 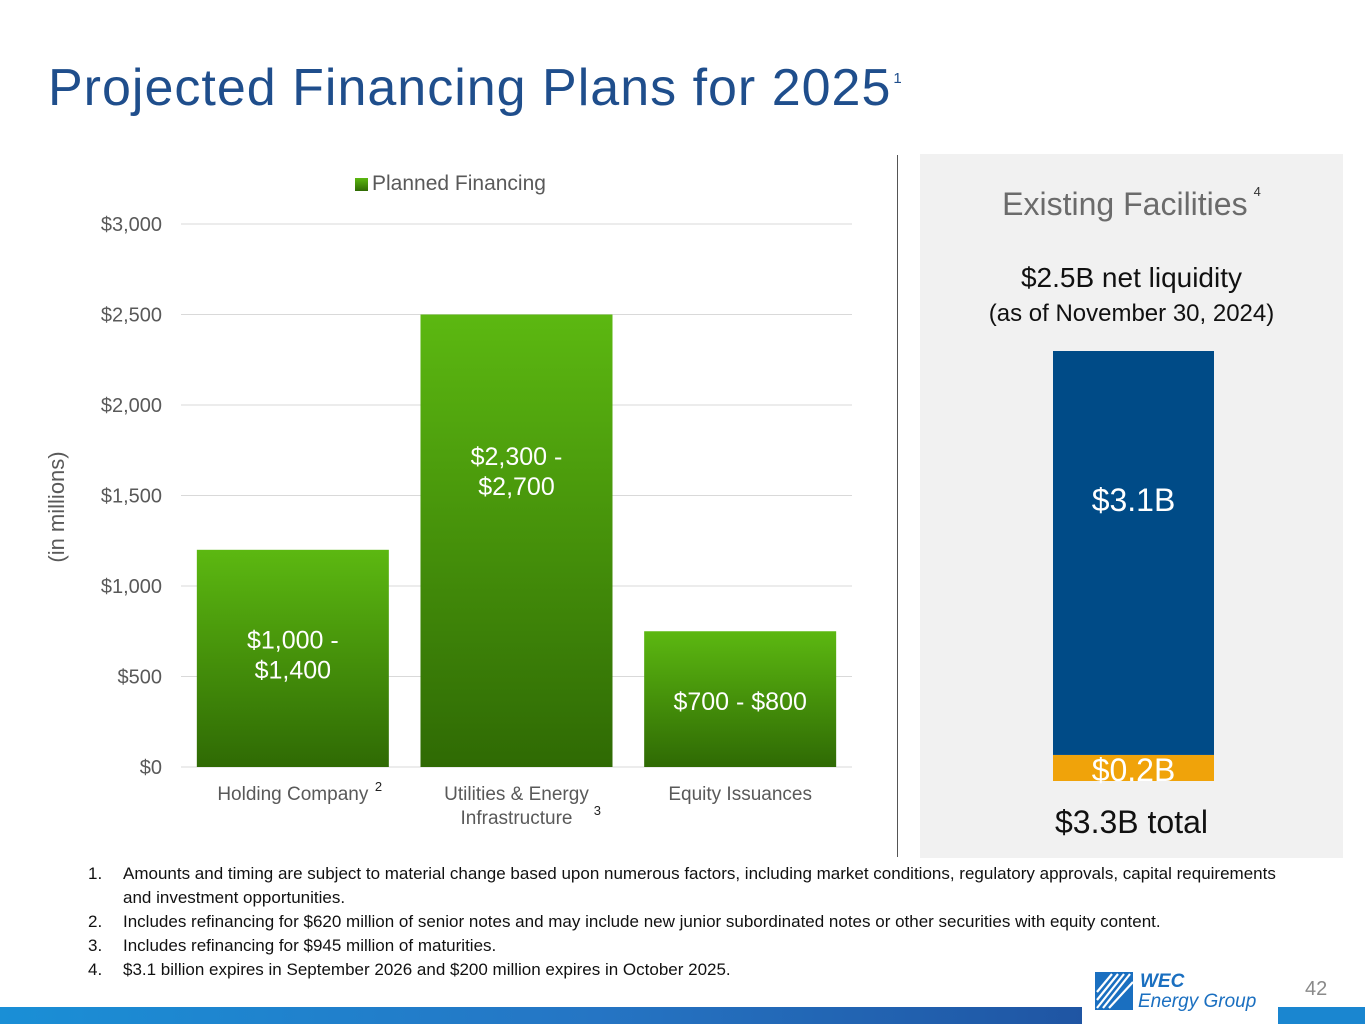 I want to click on footnote-number: 1., so click(x=95, y=873).